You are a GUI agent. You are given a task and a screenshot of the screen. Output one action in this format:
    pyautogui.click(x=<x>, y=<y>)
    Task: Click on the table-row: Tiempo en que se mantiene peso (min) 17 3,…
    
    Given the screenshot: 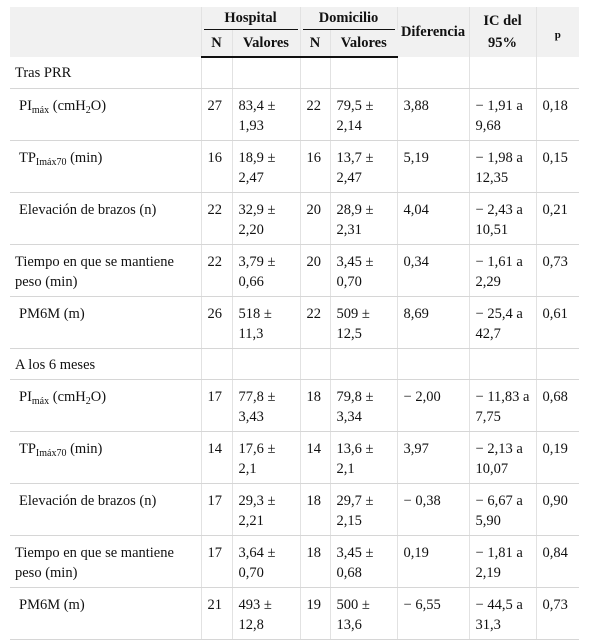 What is the action you would take?
    pyautogui.click(x=295, y=561)
    